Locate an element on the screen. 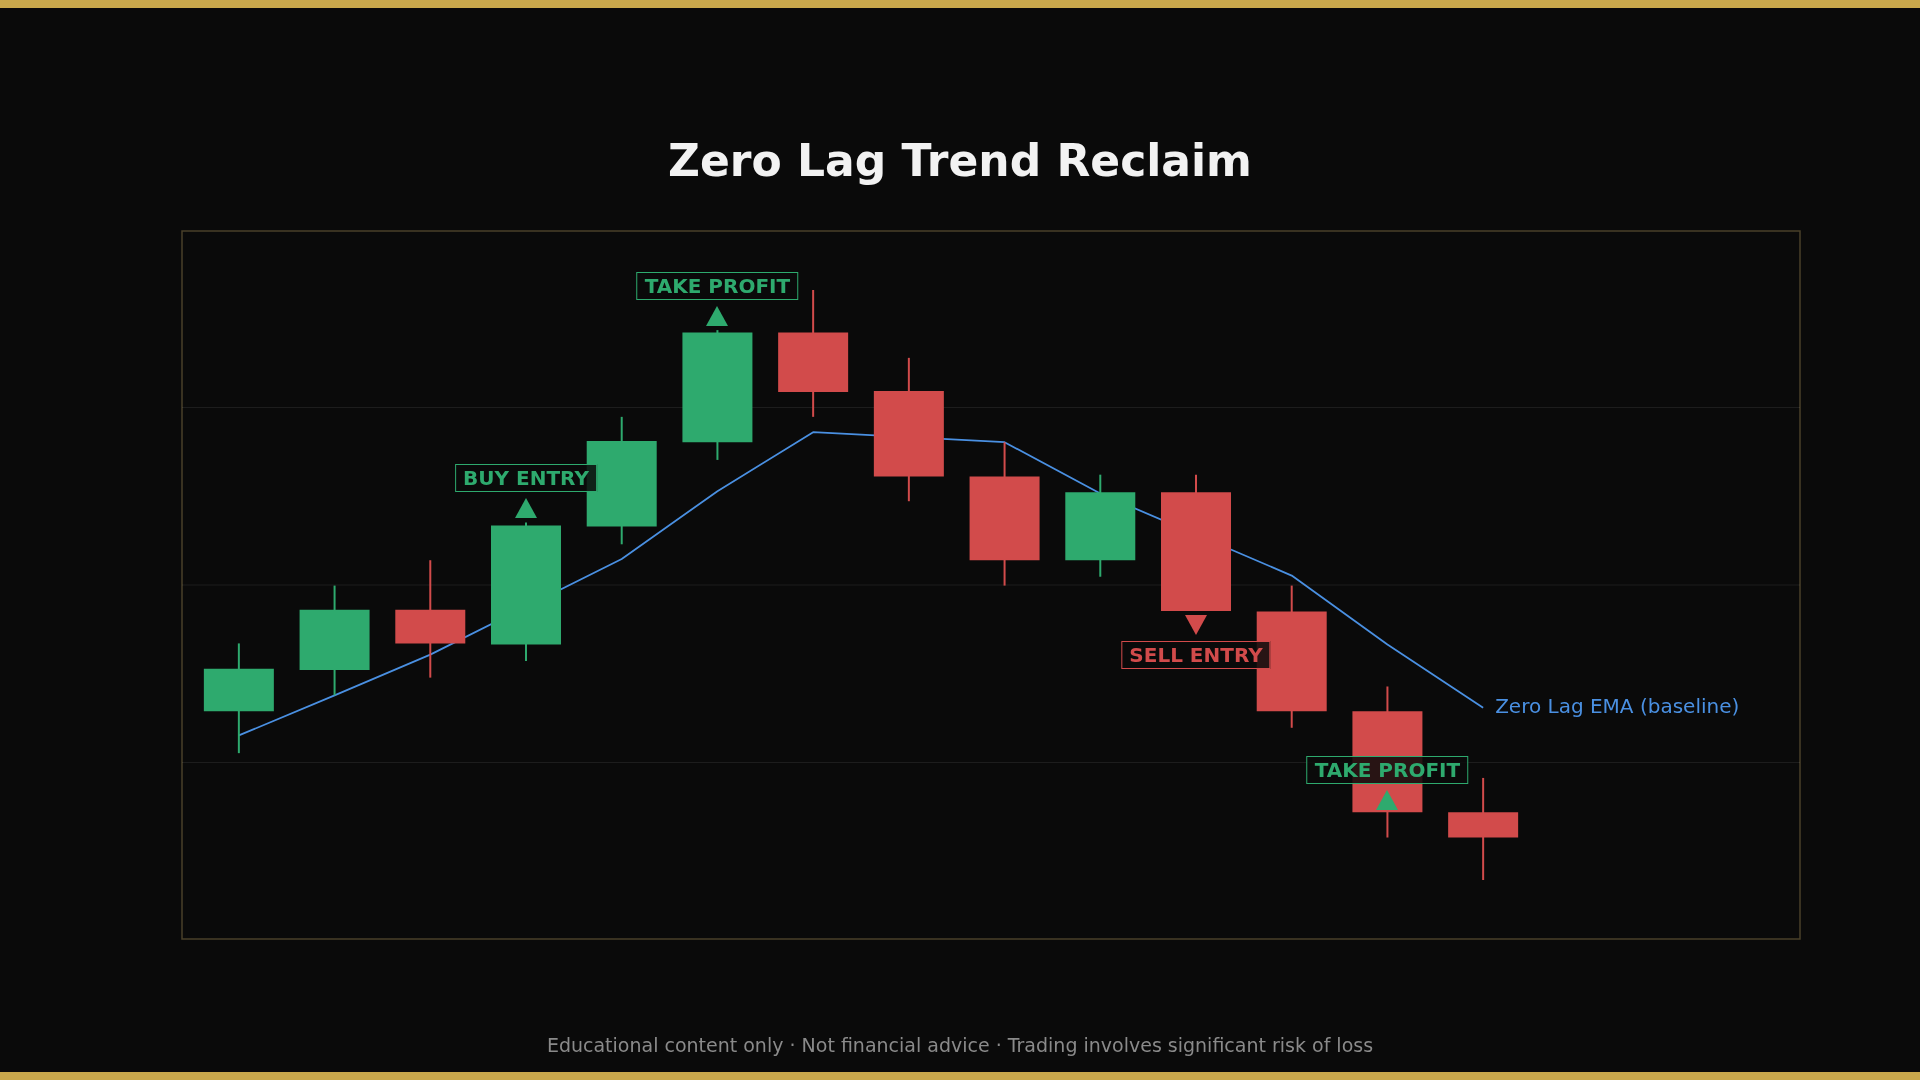  series-label: Zero Lag EMA (baseline) is located at coordinates (1617, 705).